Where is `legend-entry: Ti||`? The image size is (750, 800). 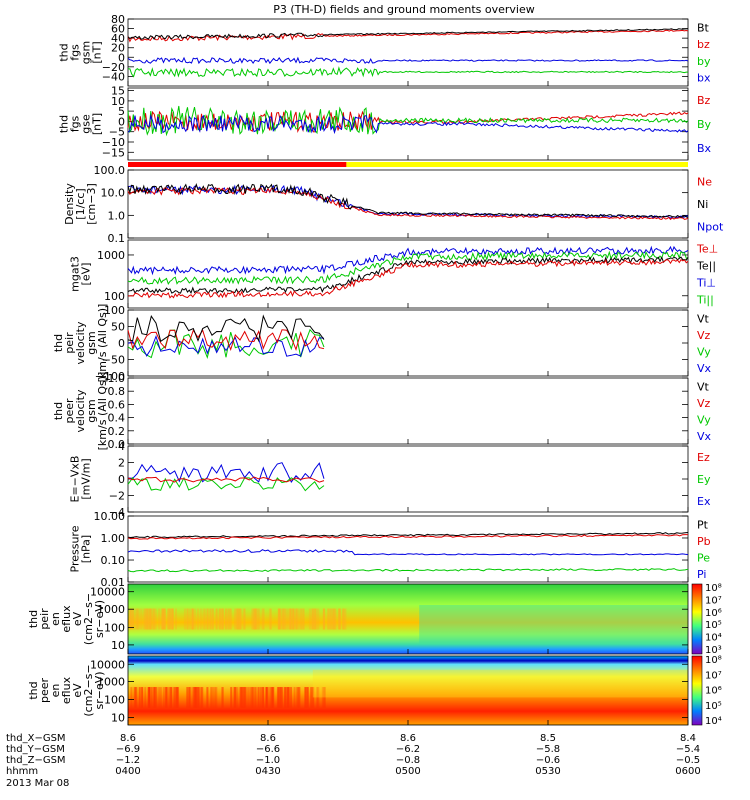
legend-entry: Ti|| is located at coordinates (705, 300).